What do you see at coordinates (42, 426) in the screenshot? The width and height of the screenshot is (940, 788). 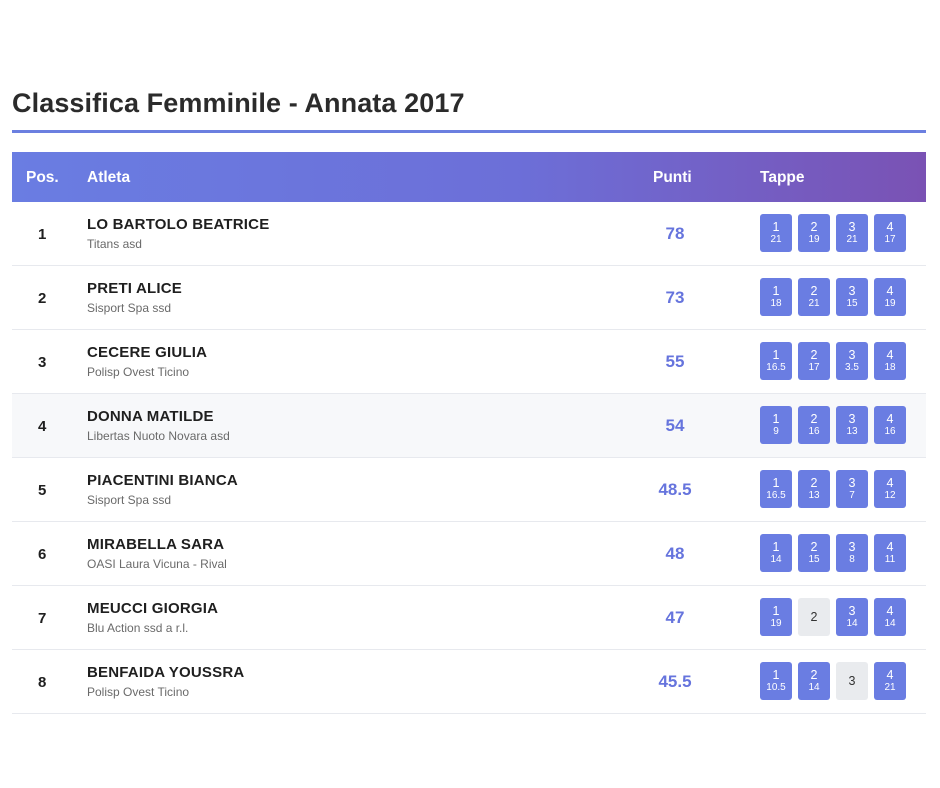 I see `rank-position: 4` at bounding box center [42, 426].